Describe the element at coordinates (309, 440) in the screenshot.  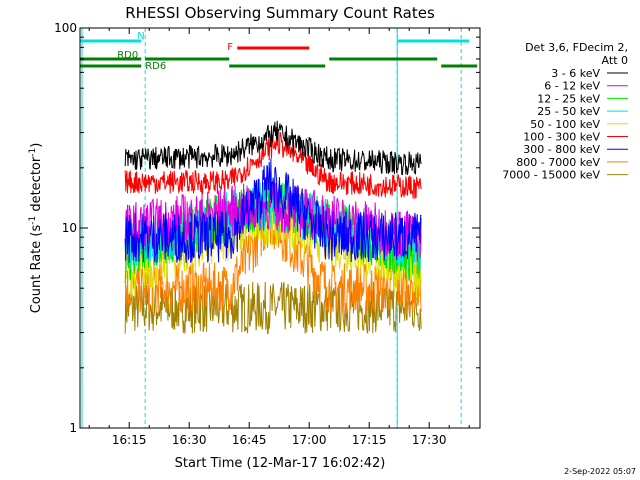
I see `x-tick-label-3: 17:00` at that location.